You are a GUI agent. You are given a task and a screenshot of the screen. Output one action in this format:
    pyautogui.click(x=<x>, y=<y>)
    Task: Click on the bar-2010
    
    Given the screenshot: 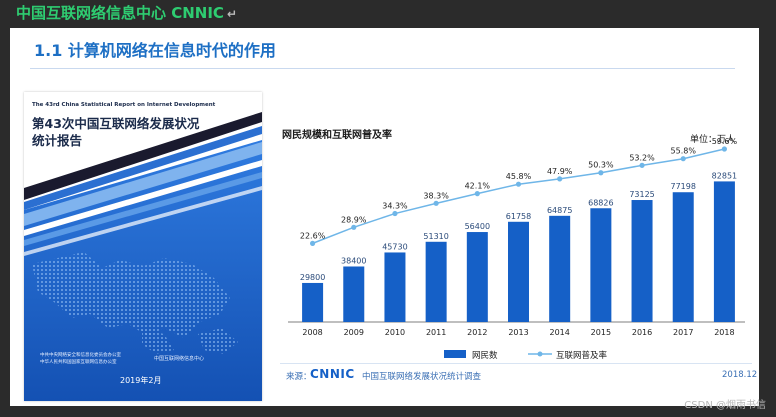 What is the action you would take?
    pyautogui.click(x=395, y=287)
    